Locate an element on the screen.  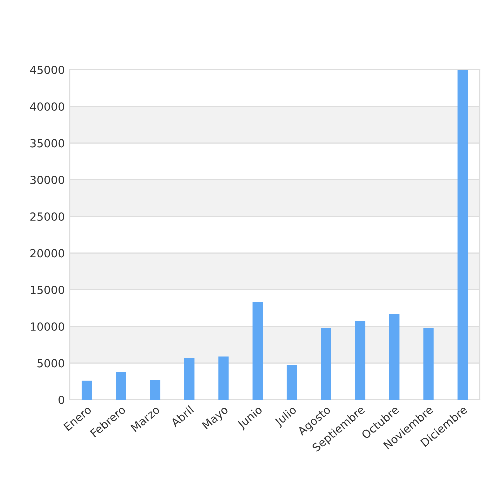
y-tick-label: 20000 is located at coordinates (47, 253).